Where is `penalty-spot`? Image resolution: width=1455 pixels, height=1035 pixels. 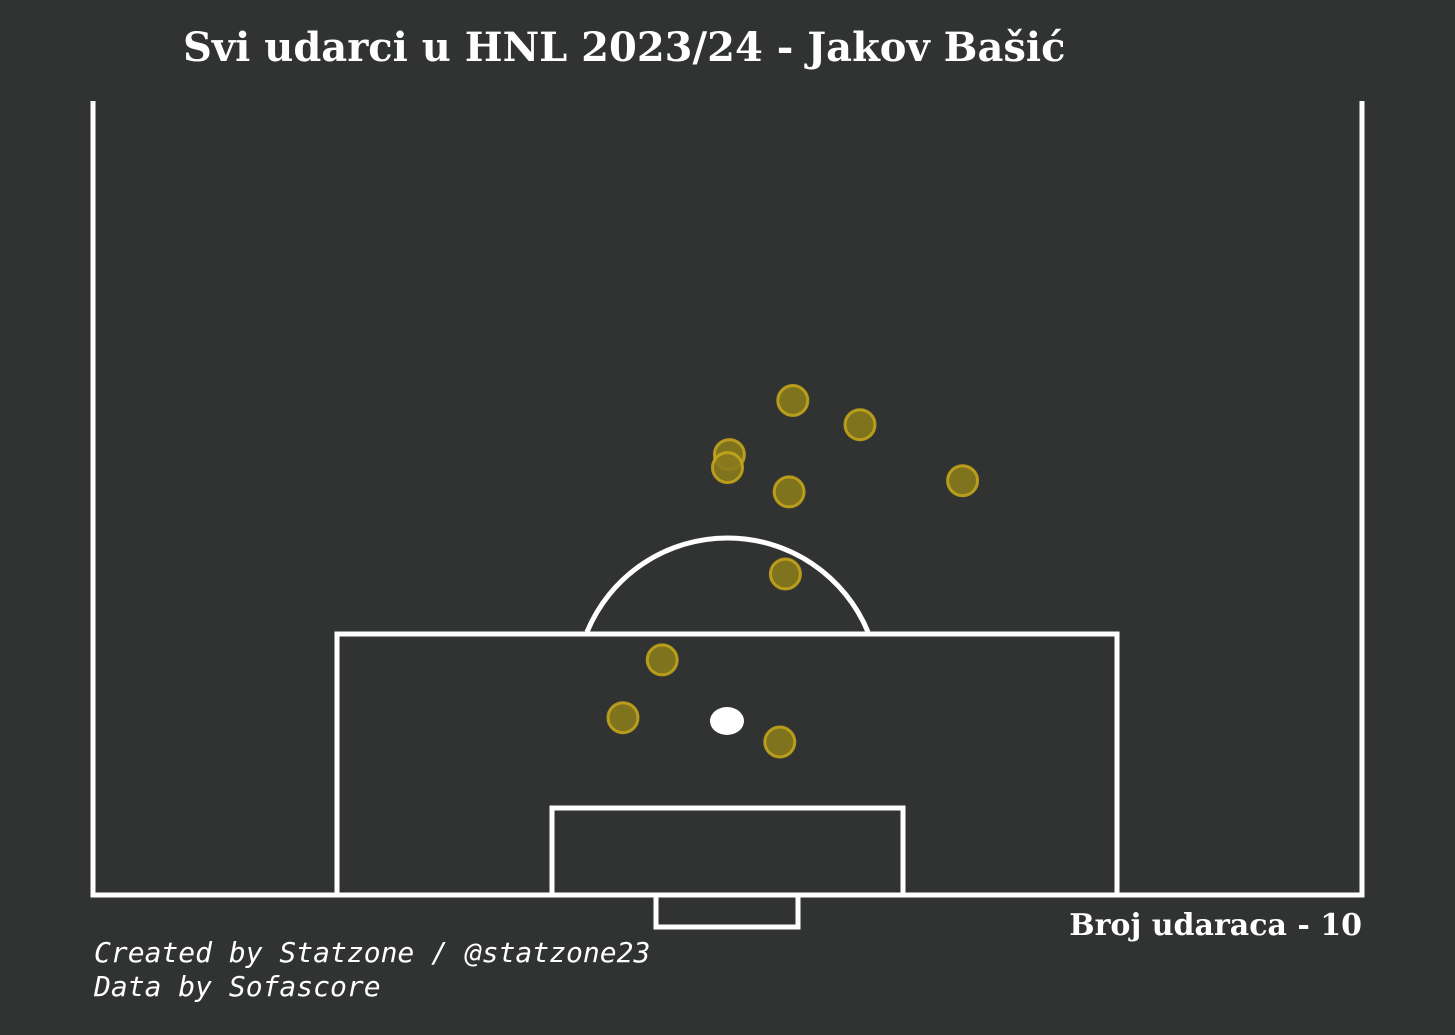 penalty-spot is located at coordinates (727, 721).